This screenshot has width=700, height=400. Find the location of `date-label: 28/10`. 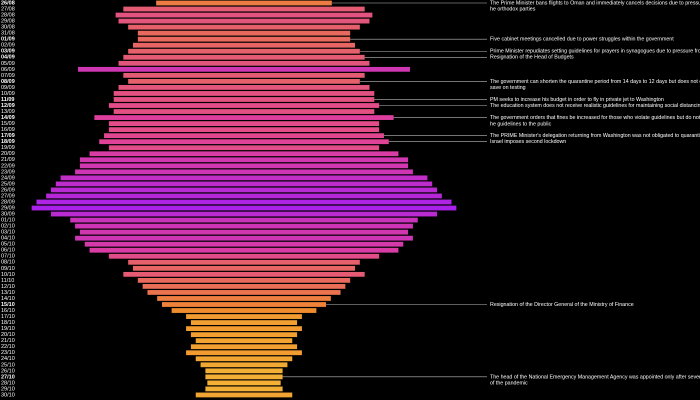

date-label: 28/10 is located at coordinates (8, 383).